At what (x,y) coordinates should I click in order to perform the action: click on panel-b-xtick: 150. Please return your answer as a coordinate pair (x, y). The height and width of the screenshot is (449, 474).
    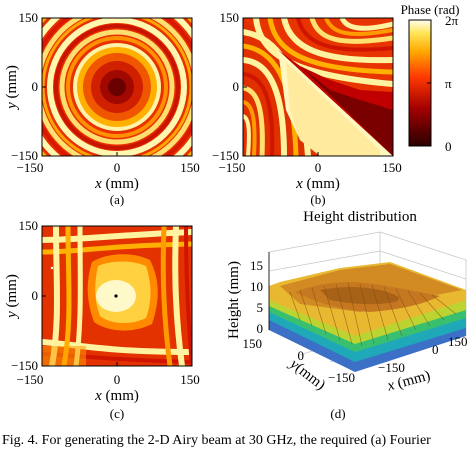
    Looking at the image, I should click on (392, 167).